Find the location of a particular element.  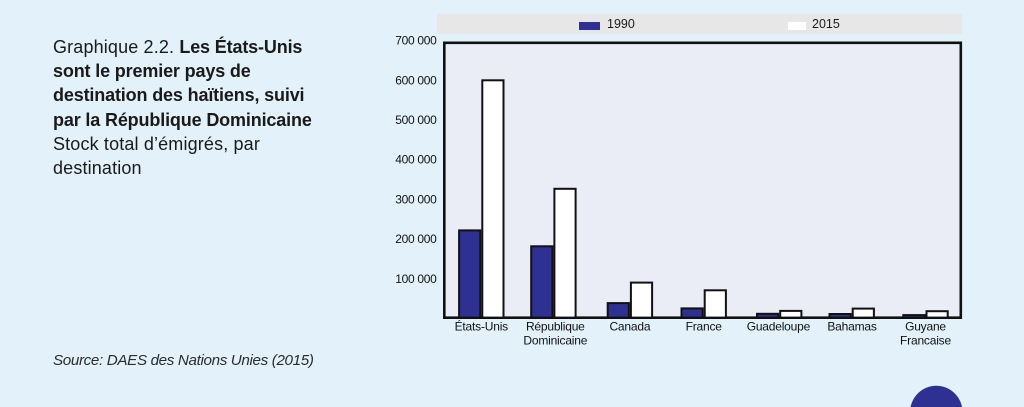

svg-text: Bahamas is located at coordinates (851, 327).